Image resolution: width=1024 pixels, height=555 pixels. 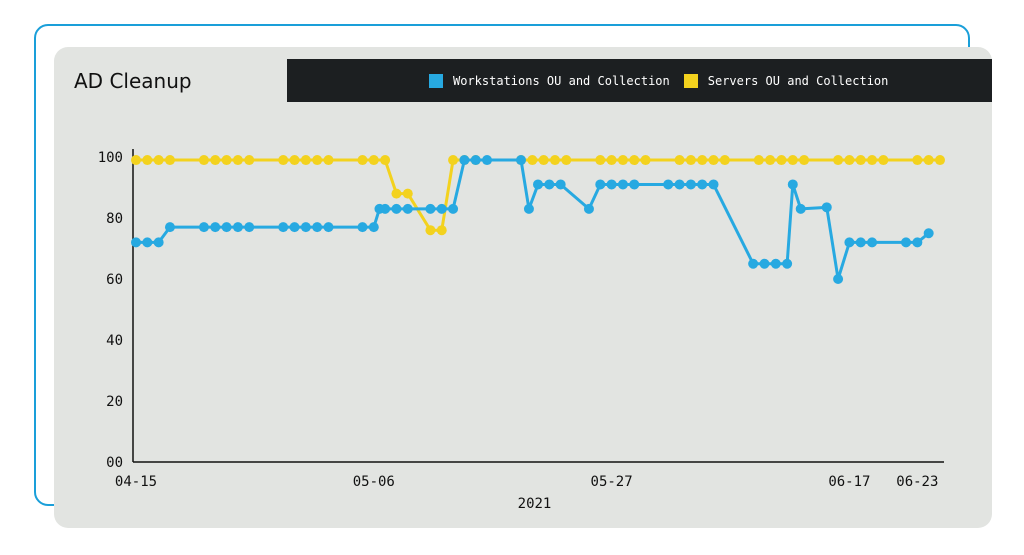 I want to click on legend-item-workstations: Workstations OU and Collection, so click(x=549, y=80).